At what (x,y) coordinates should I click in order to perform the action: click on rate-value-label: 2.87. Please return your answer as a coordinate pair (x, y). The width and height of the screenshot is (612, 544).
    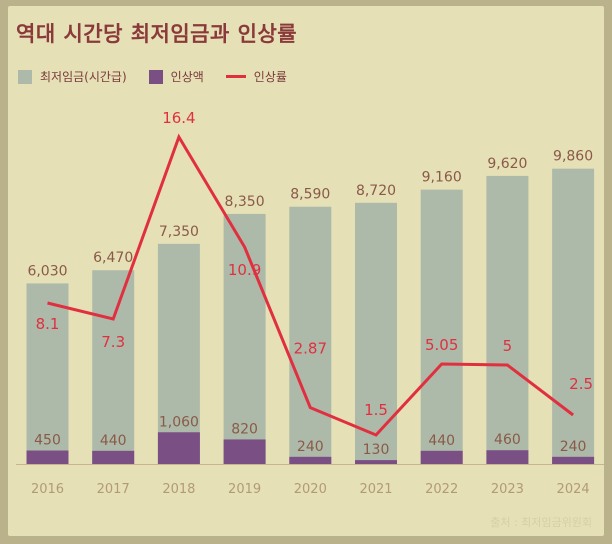
    Looking at the image, I should click on (310, 349).